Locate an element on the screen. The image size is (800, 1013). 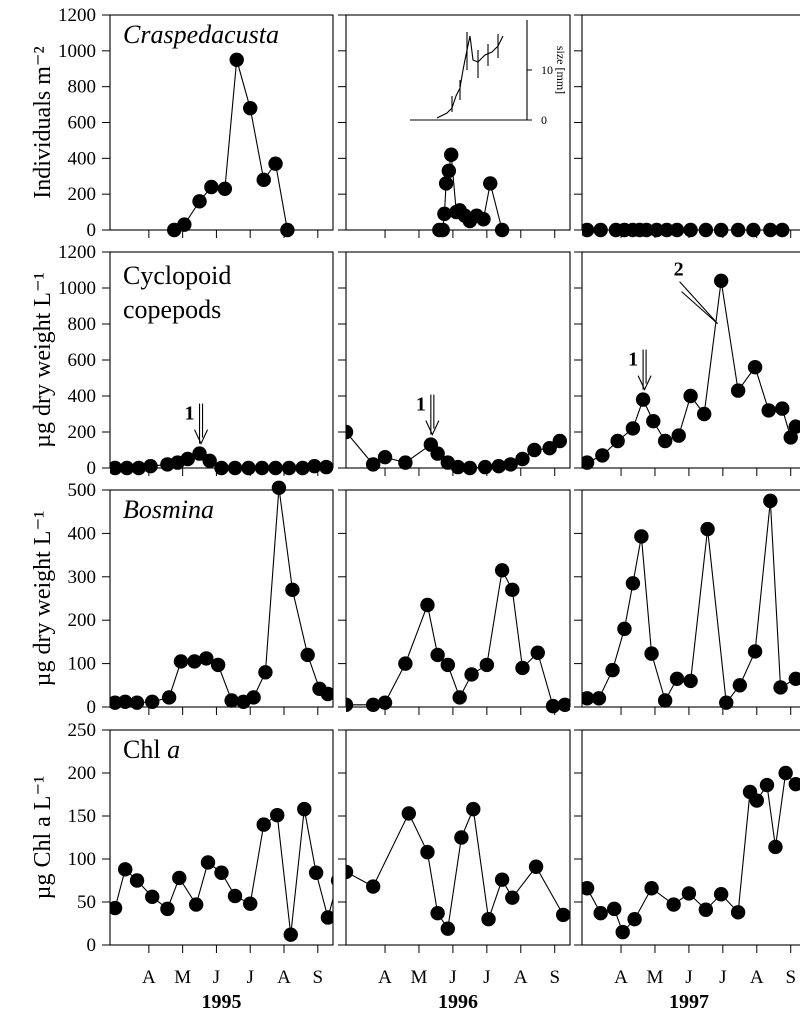
panel-title: Bosmina is located at coordinates (168, 509).